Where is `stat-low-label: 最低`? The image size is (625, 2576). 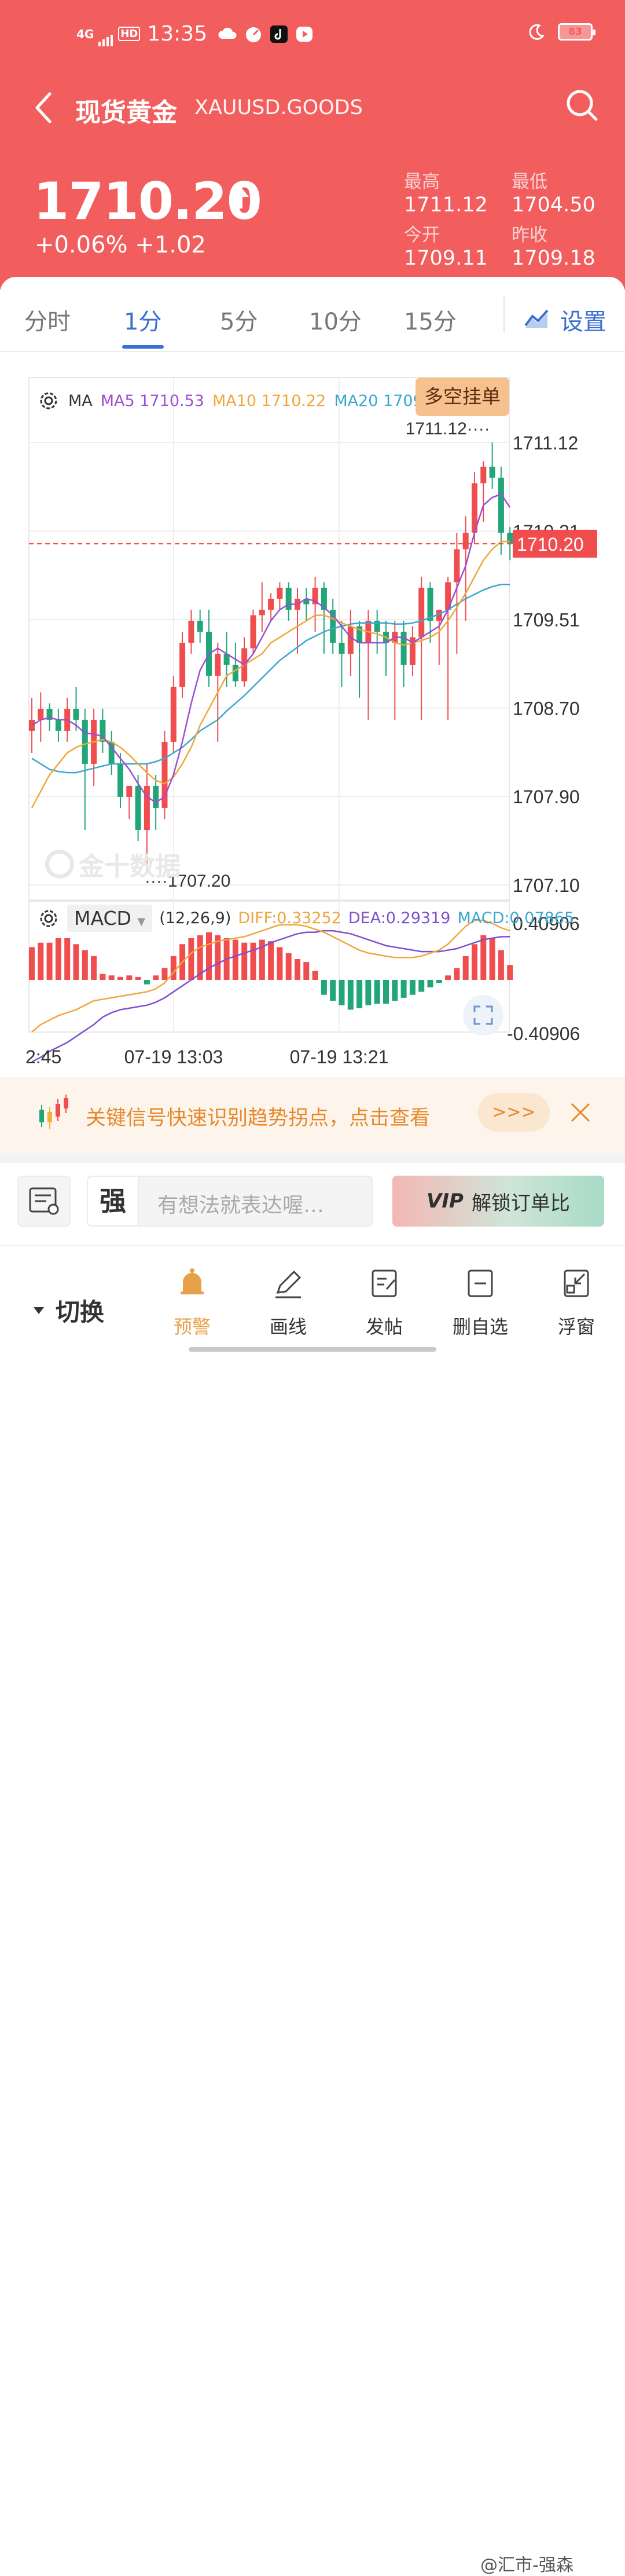
stat-low-label: 最低 is located at coordinates (529, 181).